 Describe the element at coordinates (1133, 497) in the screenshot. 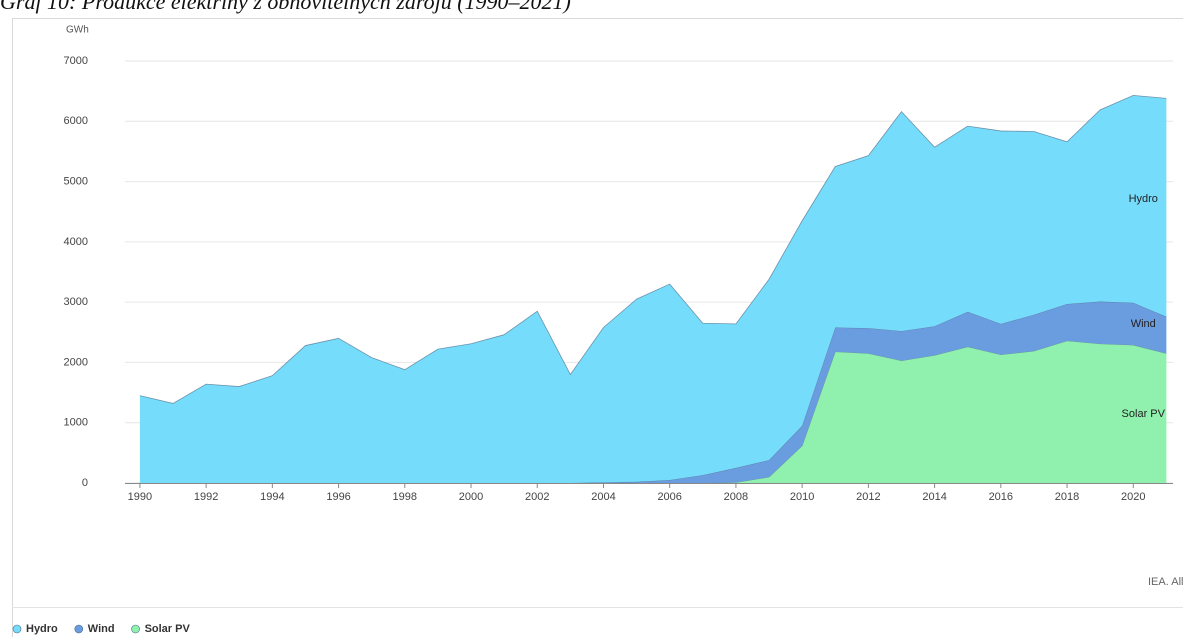

I see `x-tick-label: 2020` at that location.